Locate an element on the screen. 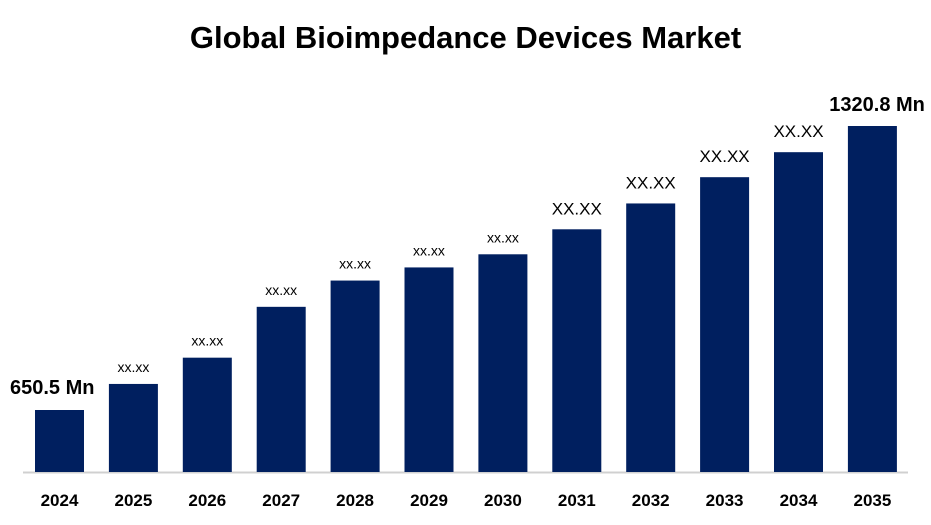 This screenshot has height=525, width=931. data-label-2029: xx.xx is located at coordinates (429, 250).